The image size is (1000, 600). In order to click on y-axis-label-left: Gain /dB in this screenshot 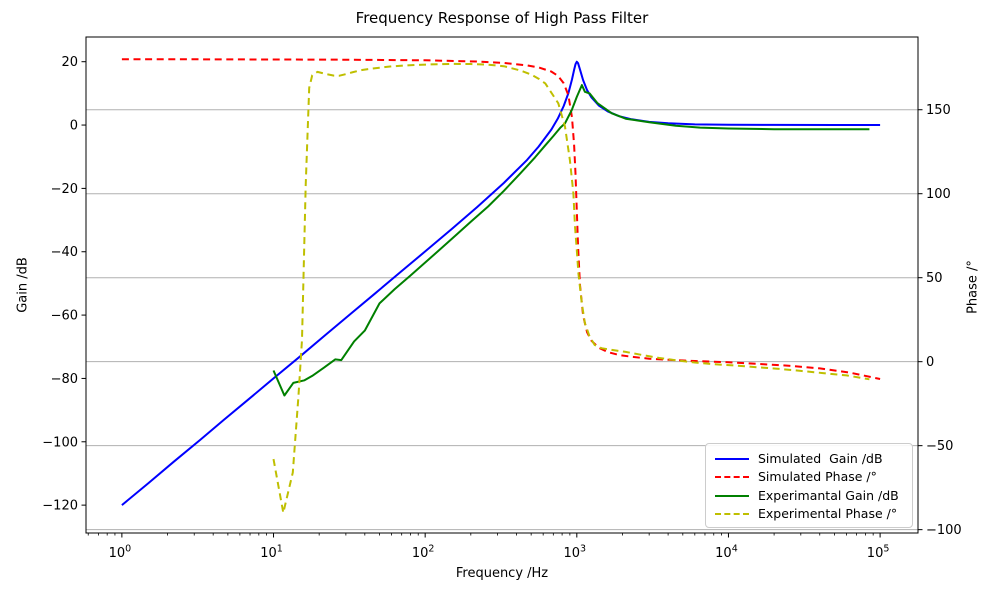, I will do `click(23, 285)`.